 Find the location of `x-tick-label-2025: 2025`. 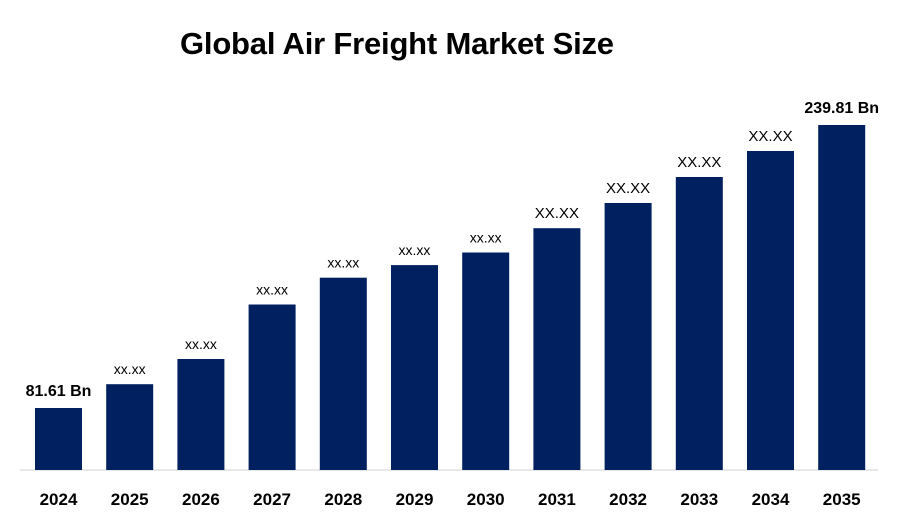

x-tick-label-2025: 2025 is located at coordinates (130, 499).